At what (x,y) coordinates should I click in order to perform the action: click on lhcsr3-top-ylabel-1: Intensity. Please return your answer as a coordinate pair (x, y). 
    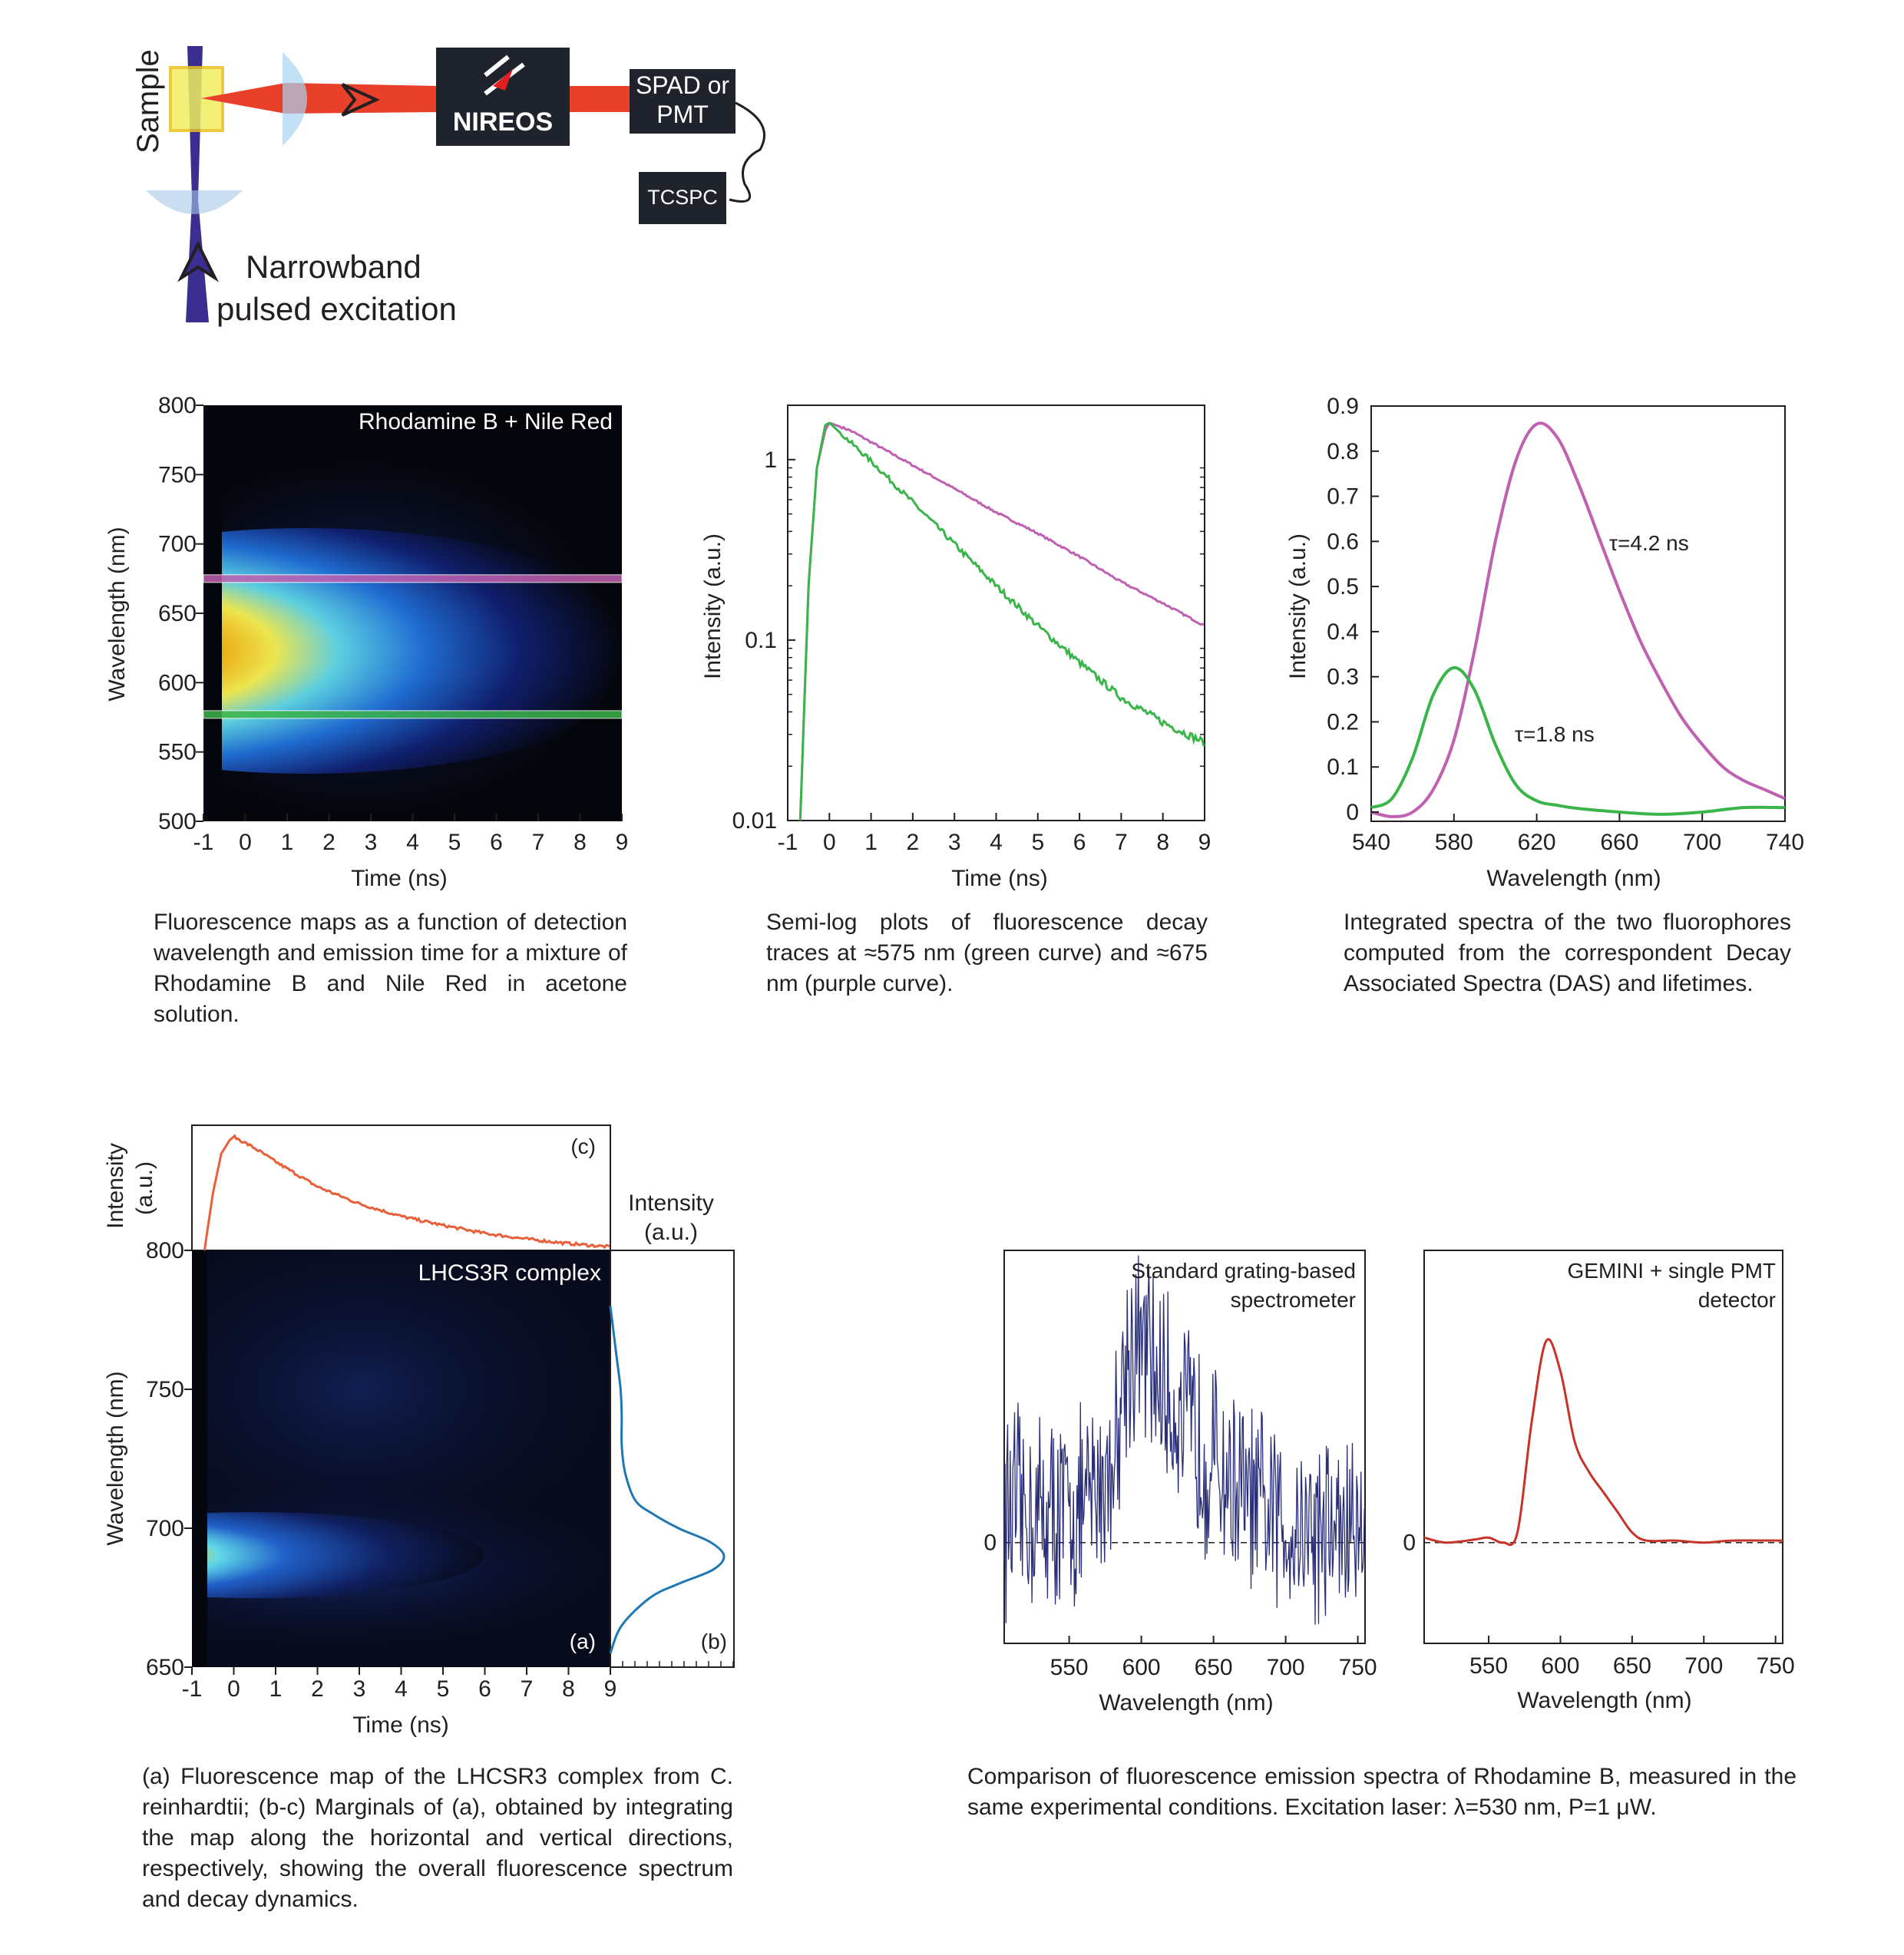
    Looking at the image, I should click on (115, 1186).